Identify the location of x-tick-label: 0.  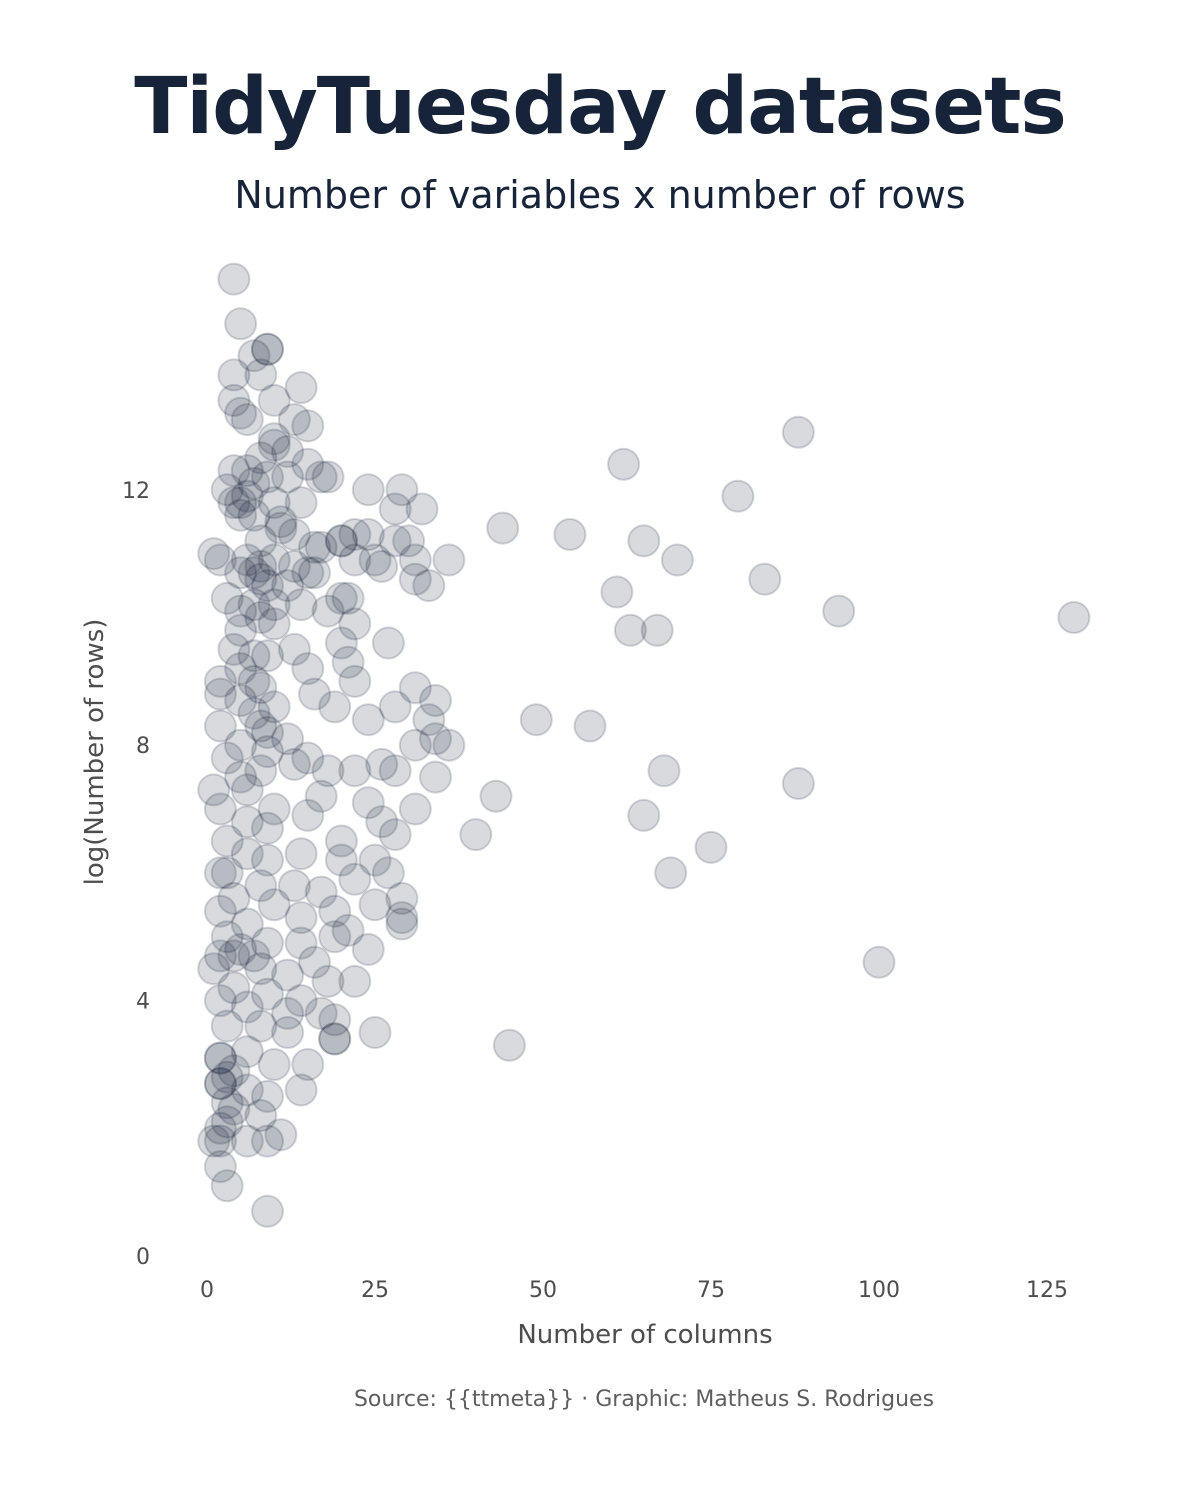
(207, 1290).